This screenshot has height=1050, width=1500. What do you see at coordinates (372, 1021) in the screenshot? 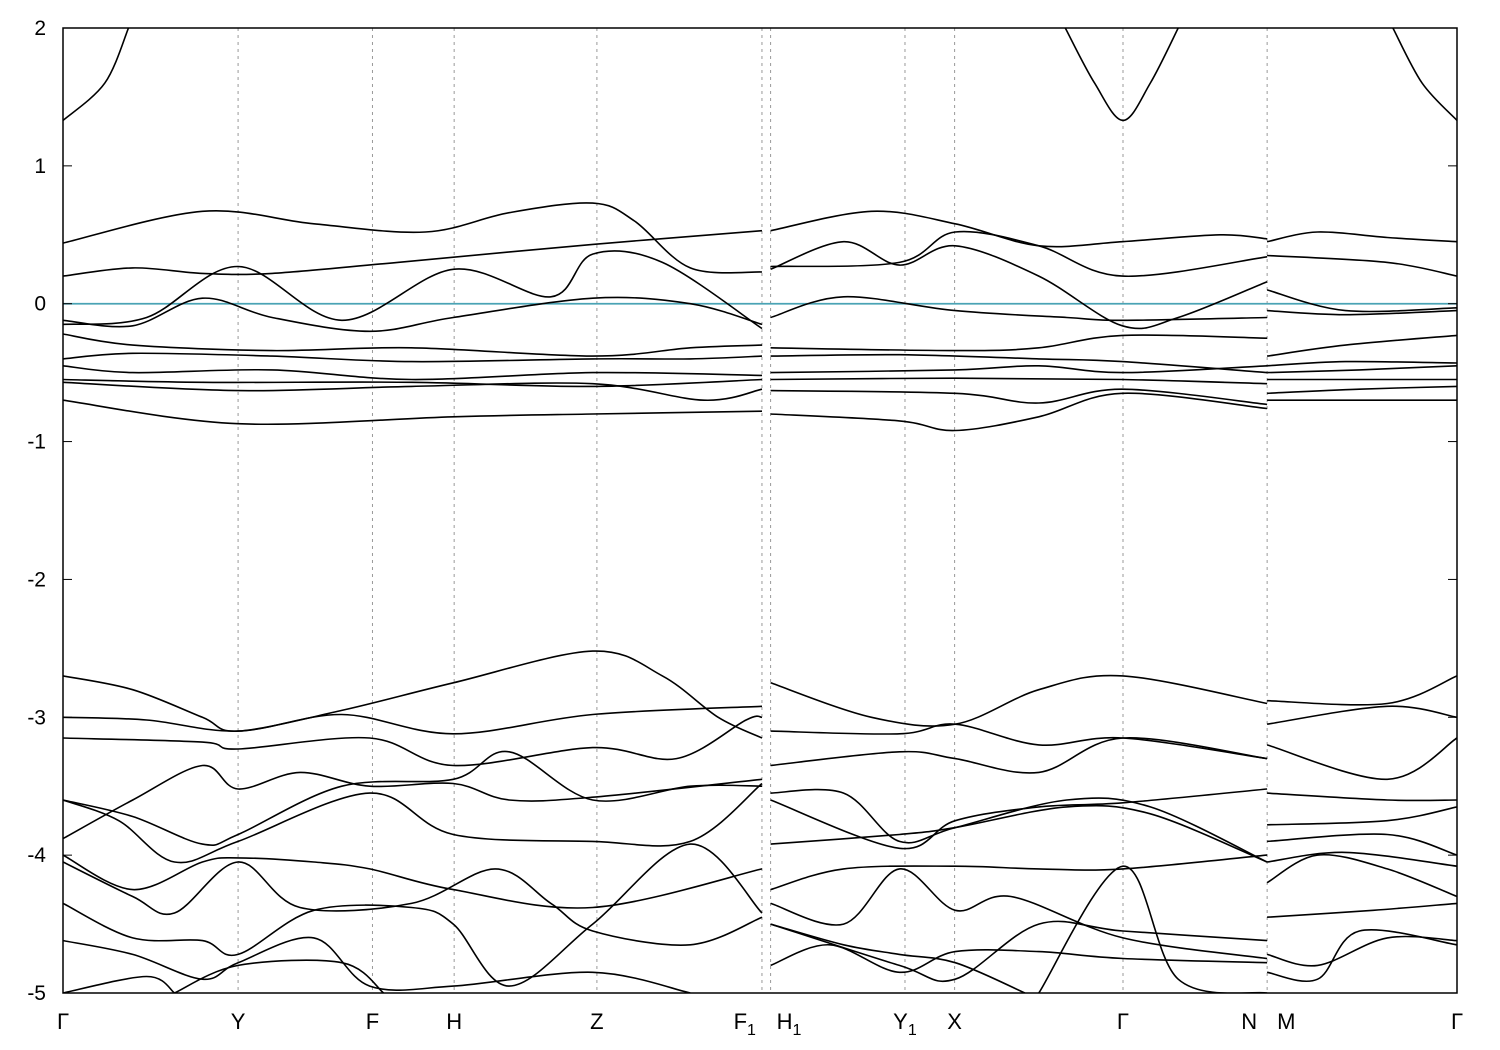
I see `kpoint-label: F` at bounding box center [372, 1021].